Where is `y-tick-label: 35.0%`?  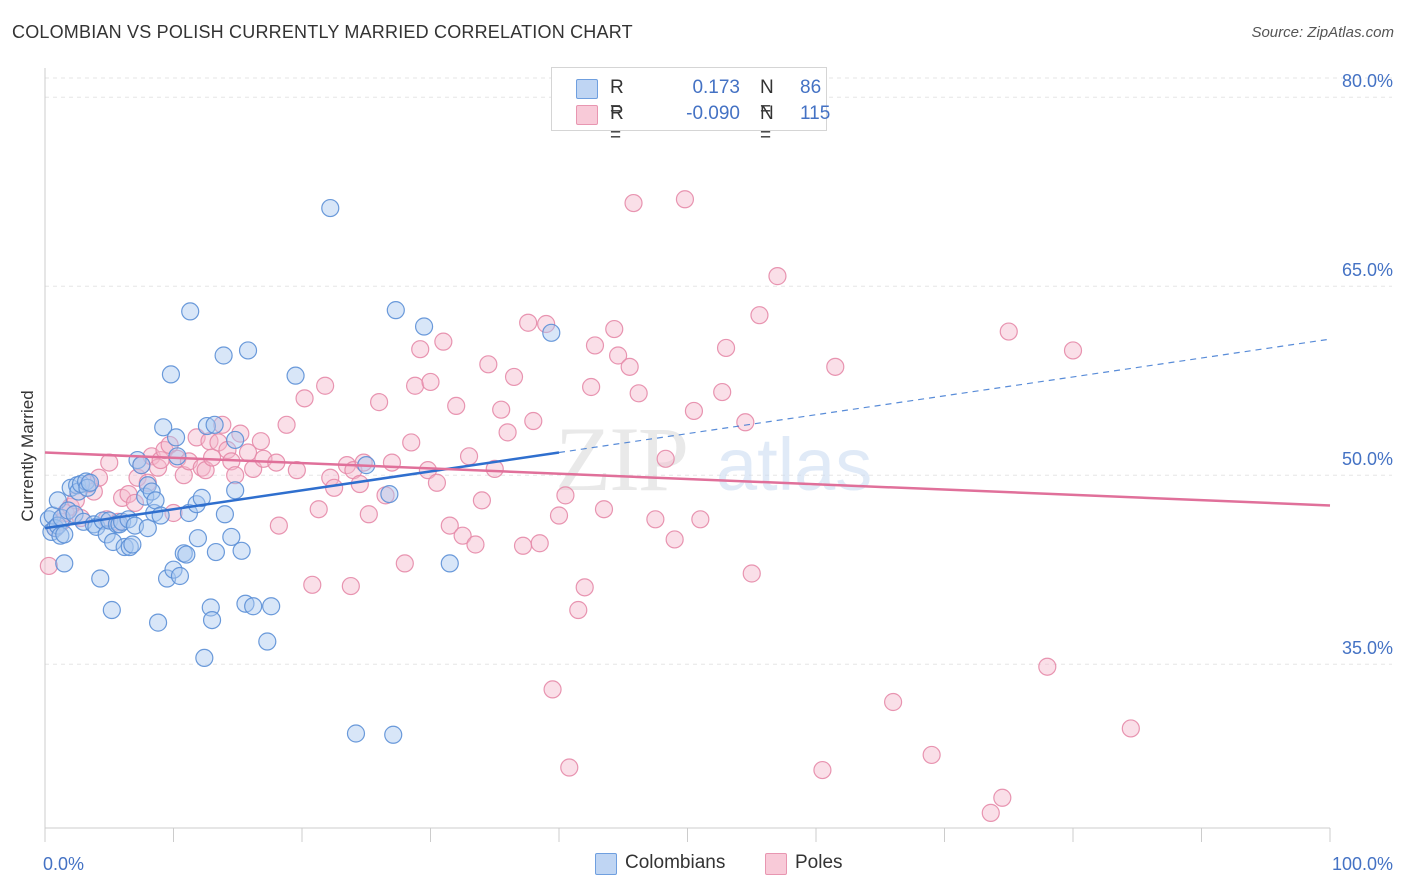
y-tick-label: 35.0% is located at coordinates (1367, 648).